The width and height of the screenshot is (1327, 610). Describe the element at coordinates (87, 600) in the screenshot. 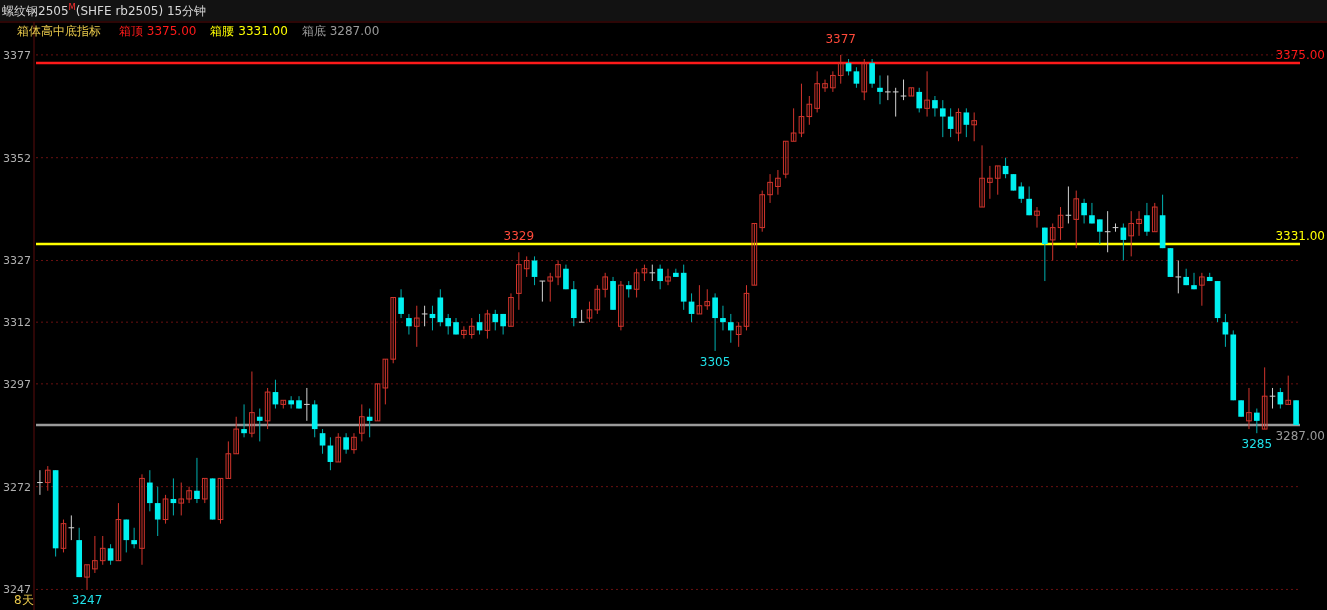

I see `annotation: 3247` at that location.